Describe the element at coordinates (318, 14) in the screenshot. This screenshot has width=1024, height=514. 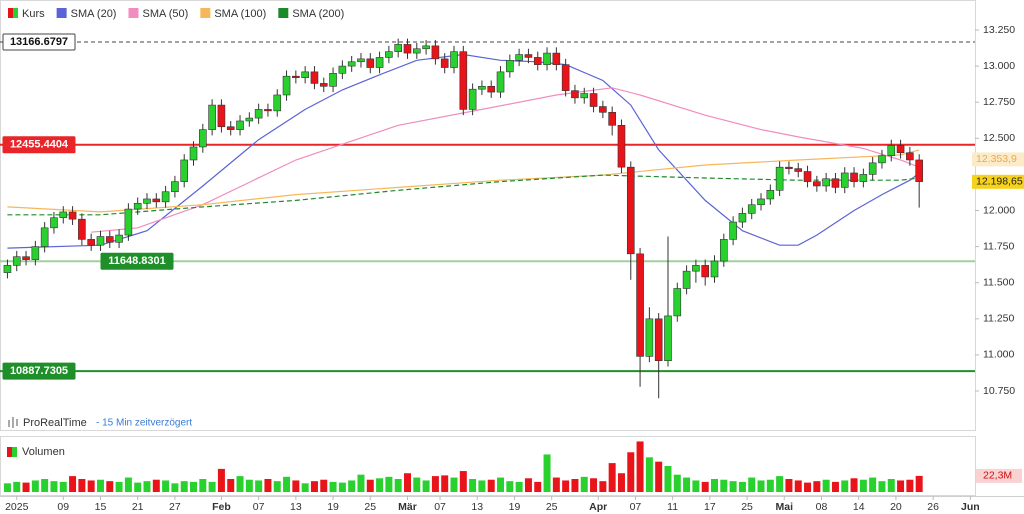
I see `legend-label: SMA (200)` at that location.